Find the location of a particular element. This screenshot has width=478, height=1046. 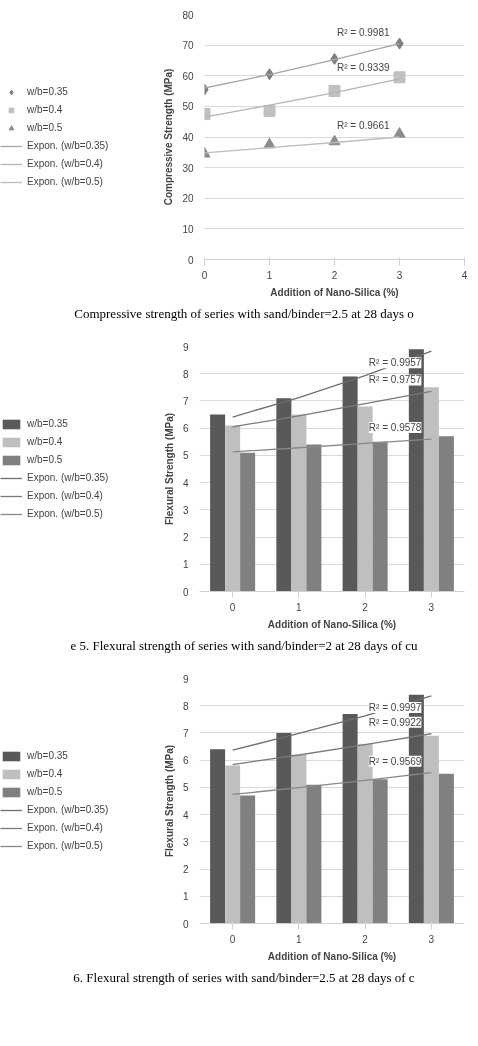

text: e 5. Flexural strength of series with sand/binder=2 at 28 days of cu is located at coordinates (244, 646).